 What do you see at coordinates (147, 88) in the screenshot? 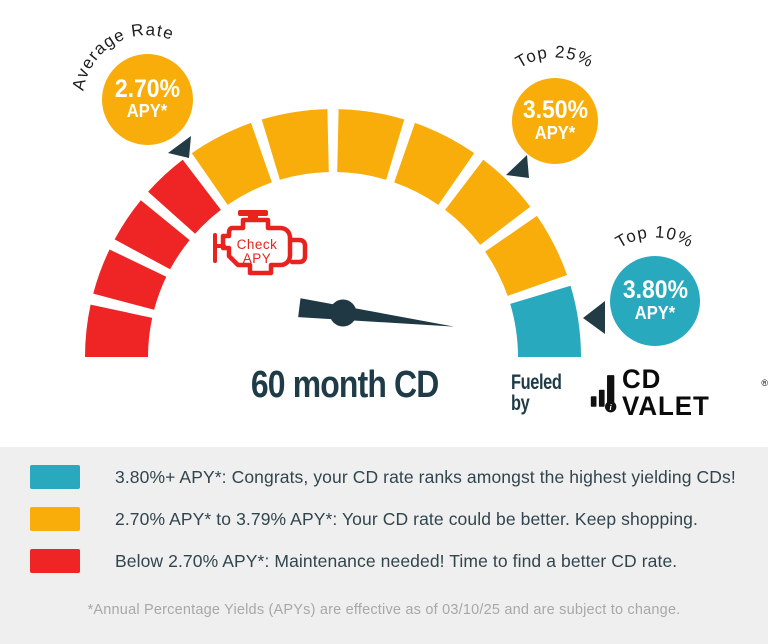
I see `average-rate-value: 2.70%` at bounding box center [147, 88].